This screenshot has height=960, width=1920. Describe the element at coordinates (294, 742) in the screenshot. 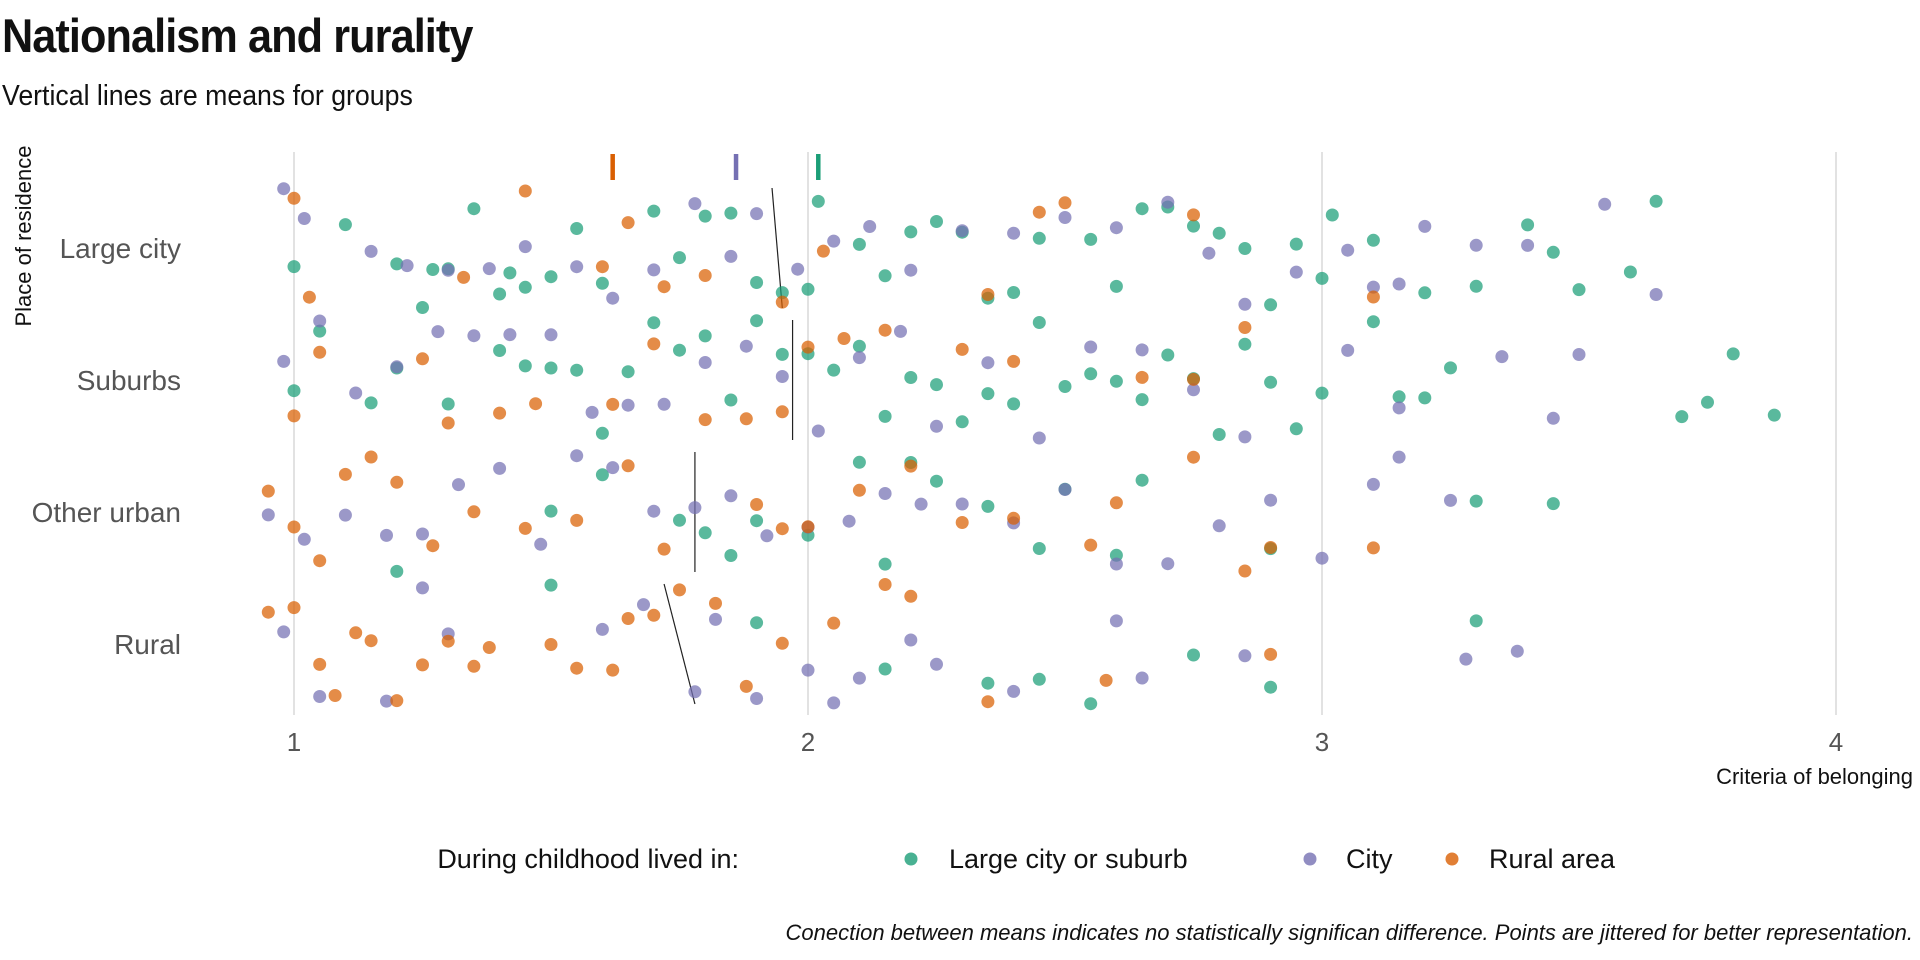

I see `x-tick-label: 1` at that location.